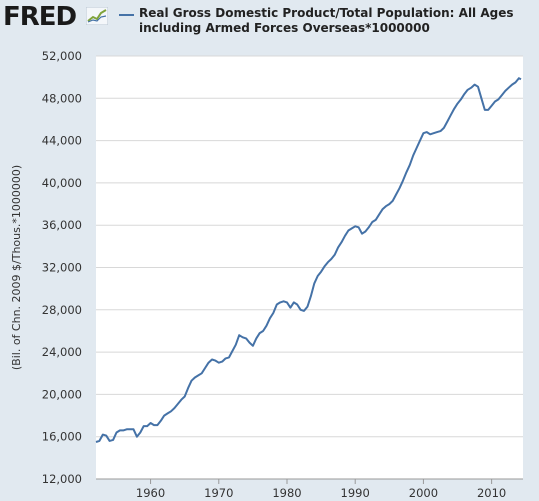 The image size is (539, 501). Describe the element at coordinates (423, 493) in the screenshot. I see `x-tick-label: 2000` at that location.